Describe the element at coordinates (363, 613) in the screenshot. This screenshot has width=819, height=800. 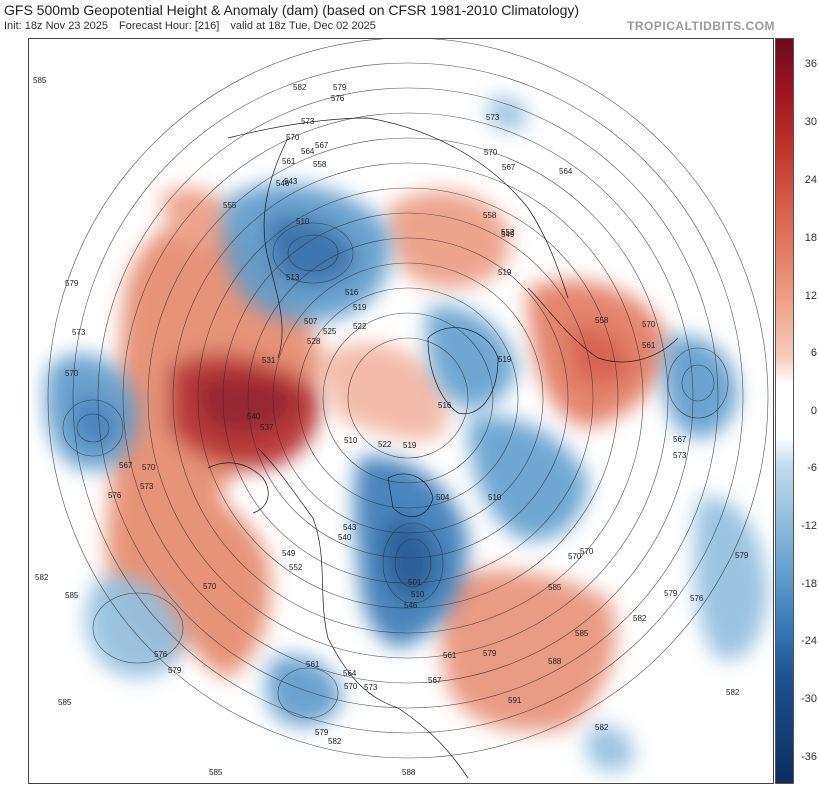
I see `coast-north-america` at that location.